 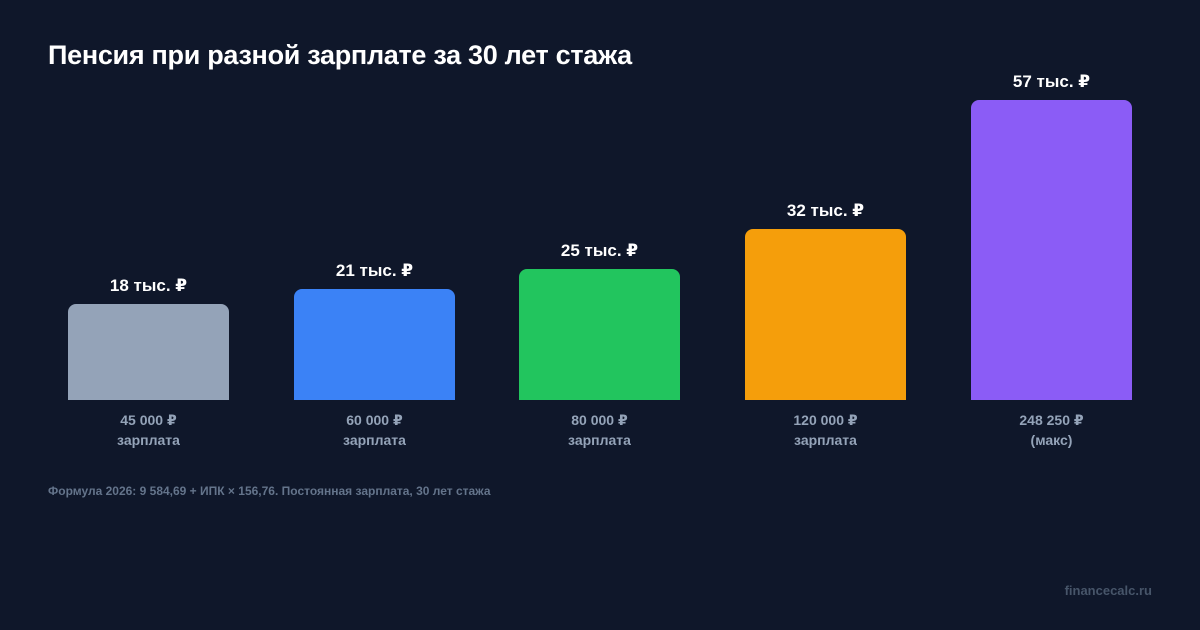 I want to click on bar-group-80000: 25 тыс. ₽ 80 000 ₽ зарплата, so click(x=599, y=315).